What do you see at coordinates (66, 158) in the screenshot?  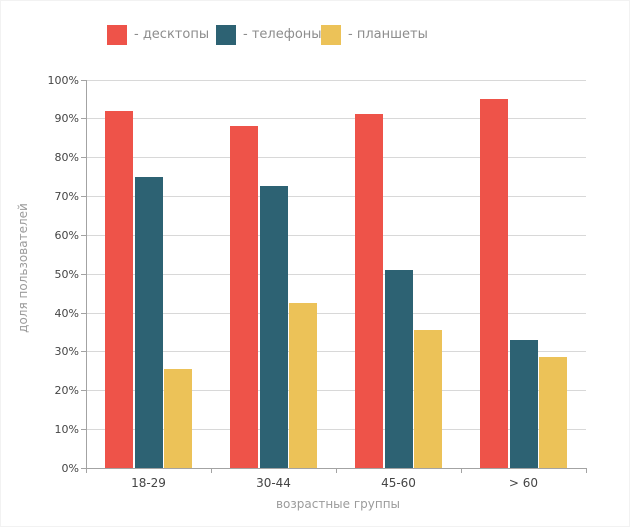 I see `y-tick-label-80: 80%` at bounding box center [66, 158].